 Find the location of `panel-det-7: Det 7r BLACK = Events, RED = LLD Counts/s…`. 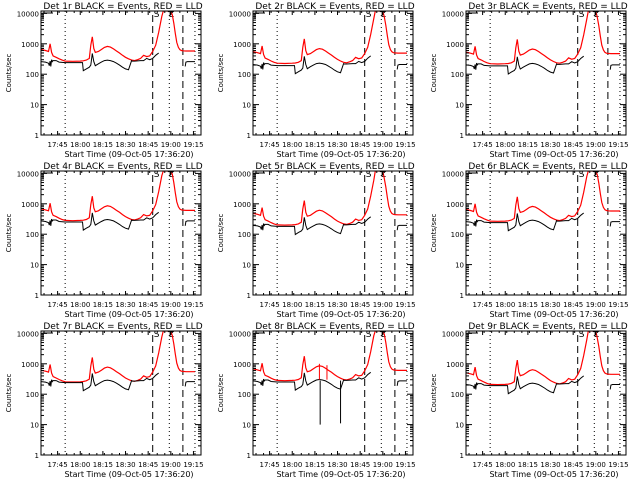

panel-det-7: Det 7r BLACK = Events, RED = LLD Counts/s… is located at coordinates (104, 400).